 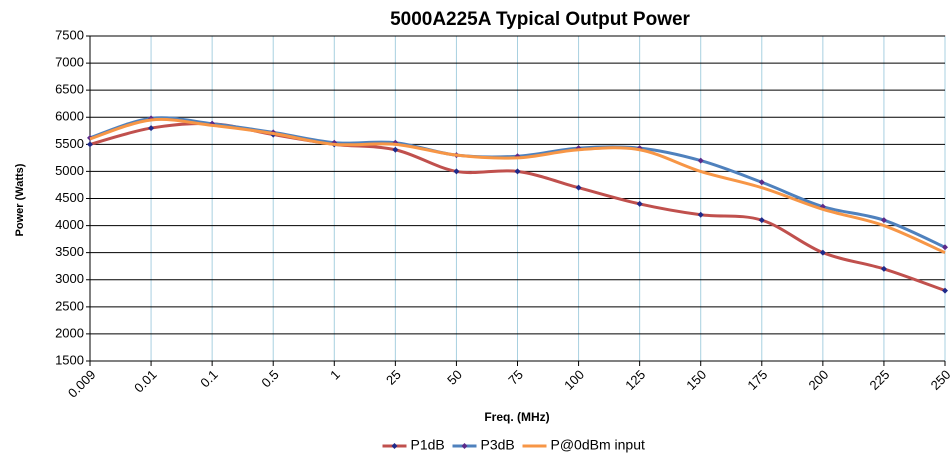 What do you see at coordinates (69, 143) in the screenshot?
I see `y-tick-label: 5500` at bounding box center [69, 143].